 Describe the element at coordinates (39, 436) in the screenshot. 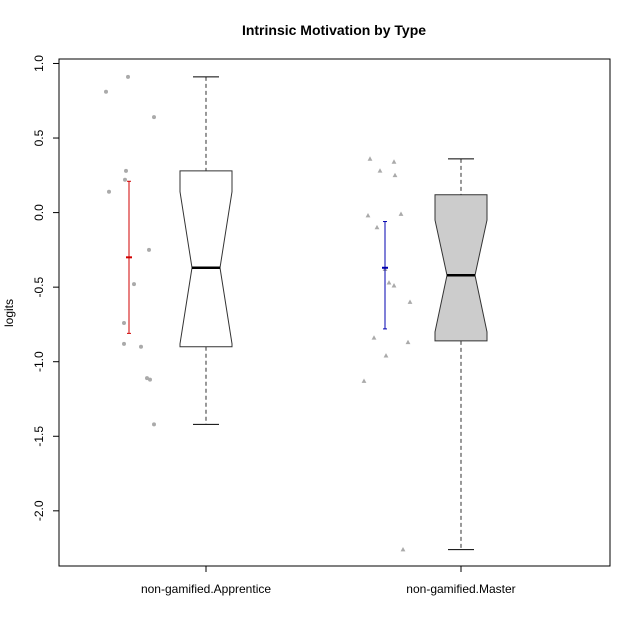

I see `y-tick-label: -1.5` at that location.